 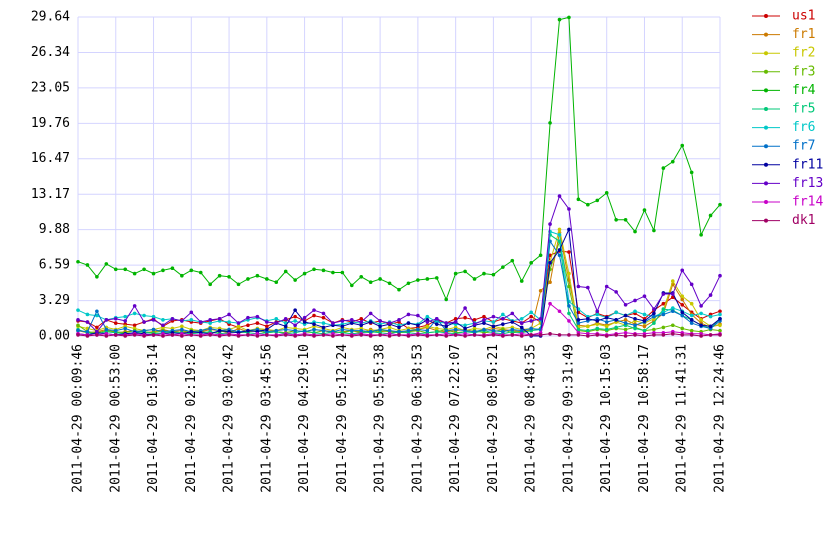 What do you see at coordinates (493, 418) in the screenshot?
I see `x-tick-label: 2011-04-29 08:05:21` at bounding box center [493, 418].